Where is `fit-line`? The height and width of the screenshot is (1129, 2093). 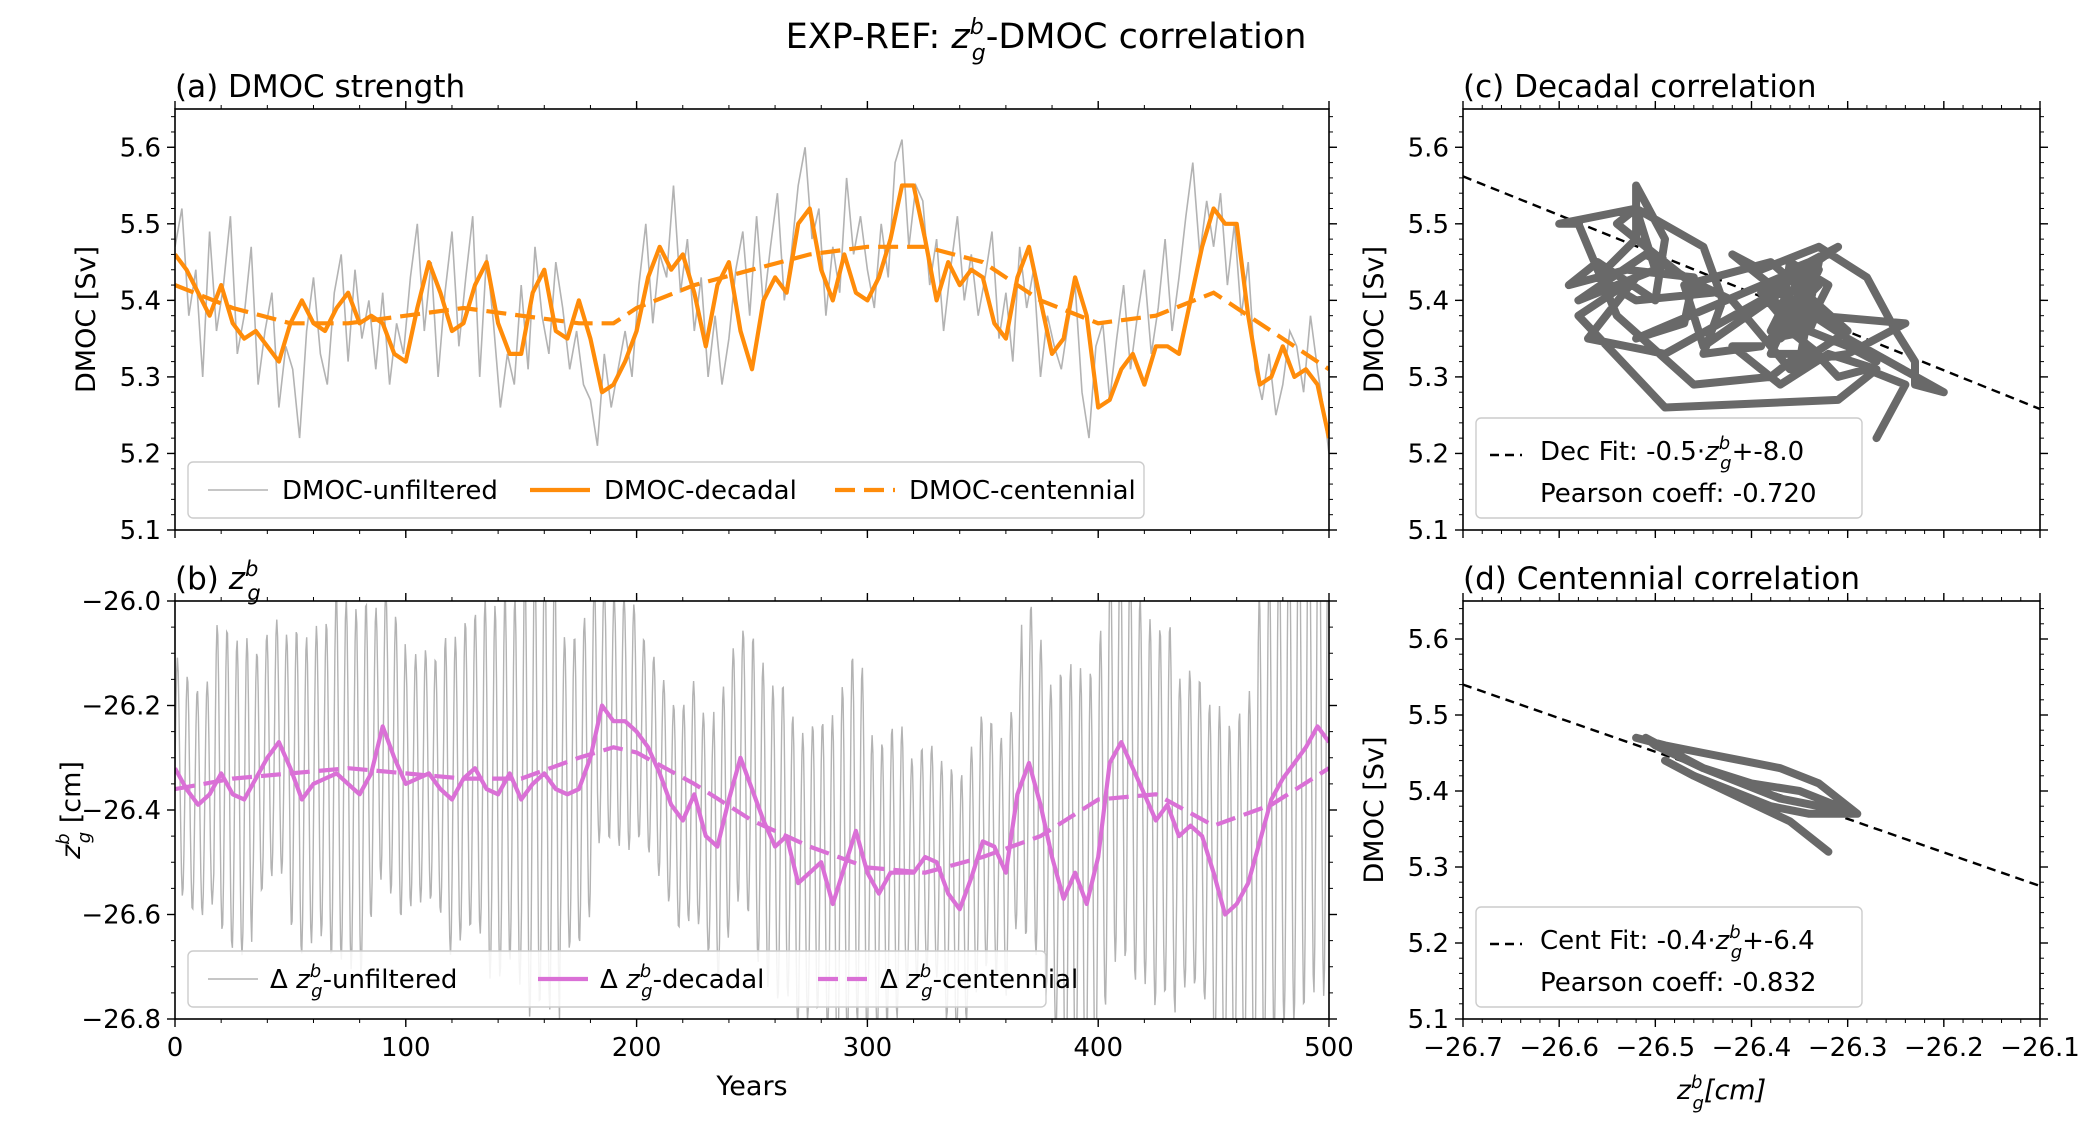 fit-line is located at coordinates (1751, 293).